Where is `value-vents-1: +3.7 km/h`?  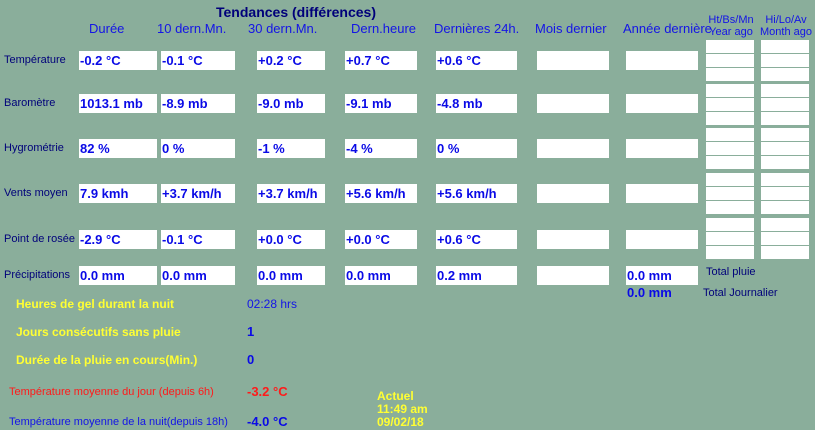 value-vents-1: +3.7 km/h is located at coordinates (198, 193).